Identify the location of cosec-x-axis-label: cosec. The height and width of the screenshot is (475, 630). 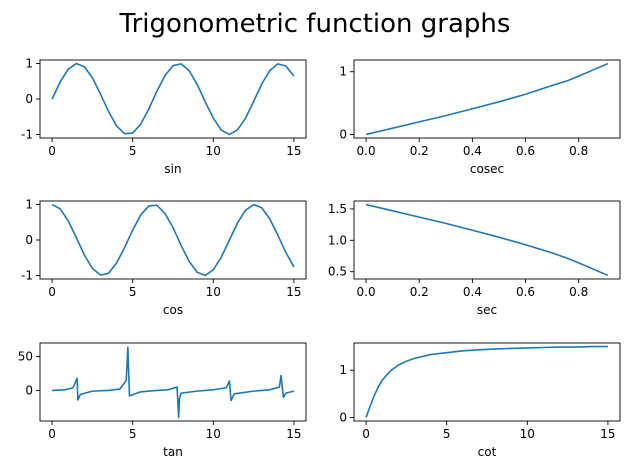
(487, 169).